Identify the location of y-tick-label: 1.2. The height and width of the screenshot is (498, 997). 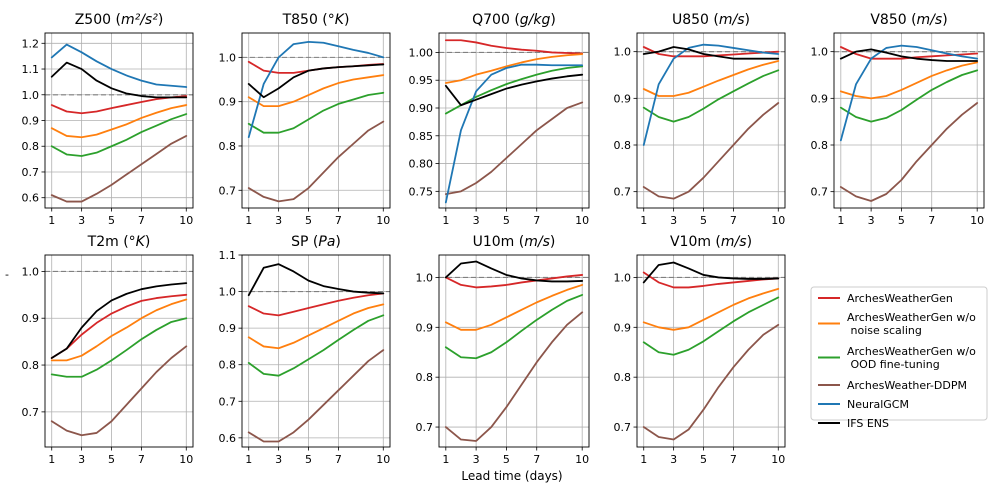
(31, 43).